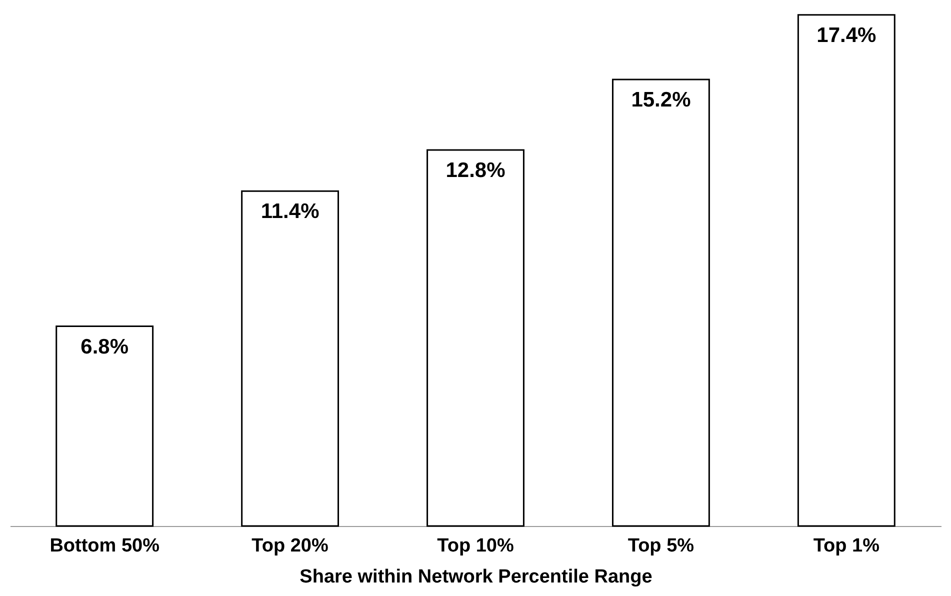 The width and height of the screenshot is (951, 596). Describe the element at coordinates (290, 212) in the screenshot. I see `data-label: 11.4%` at that location.